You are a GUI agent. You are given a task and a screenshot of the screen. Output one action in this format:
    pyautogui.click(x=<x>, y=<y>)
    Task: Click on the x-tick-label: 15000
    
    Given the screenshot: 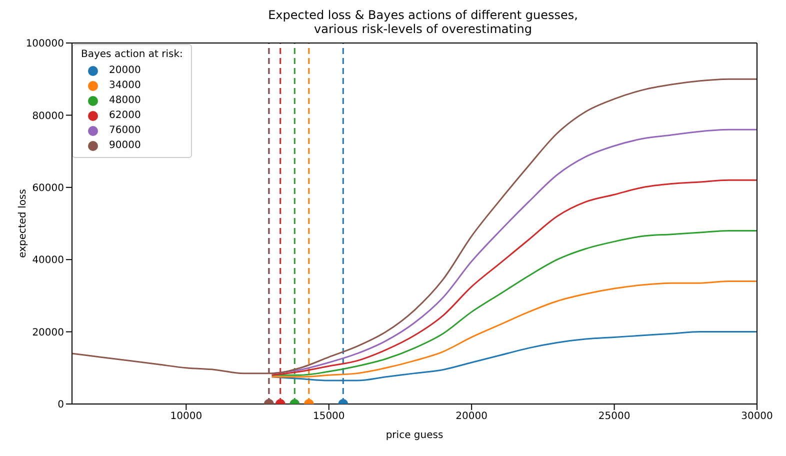 What is the action you would take?
    pyautogui.click(x=328, y=416)
    